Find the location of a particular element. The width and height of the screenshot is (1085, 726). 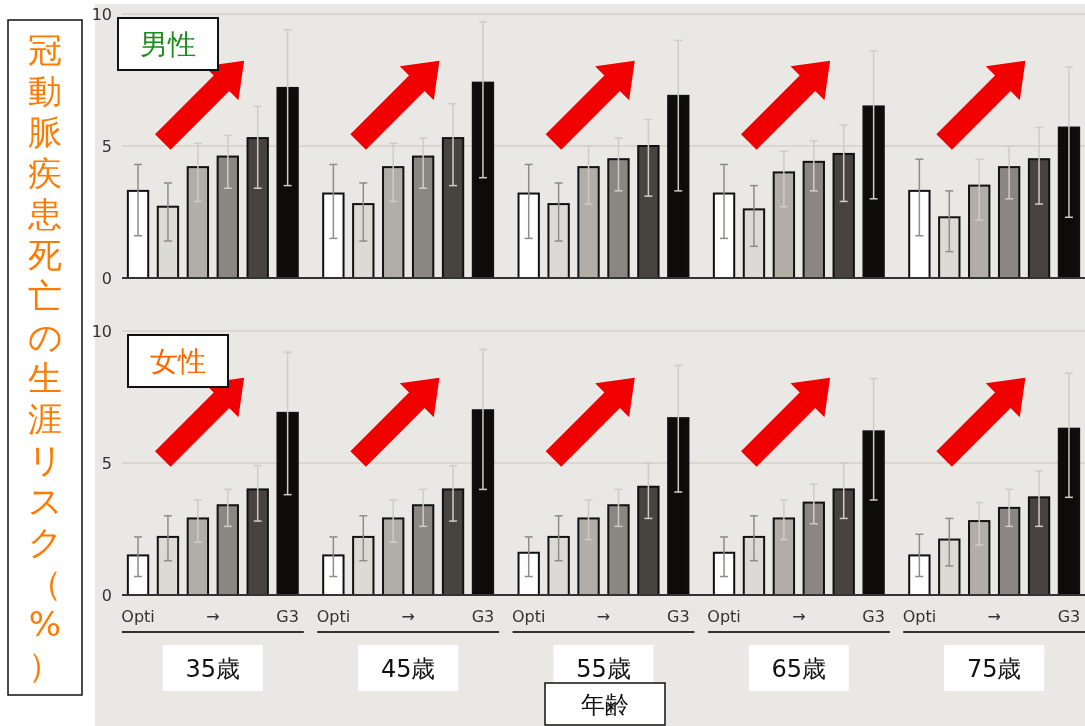

text: 男性 is located at coordinates (168, 44).